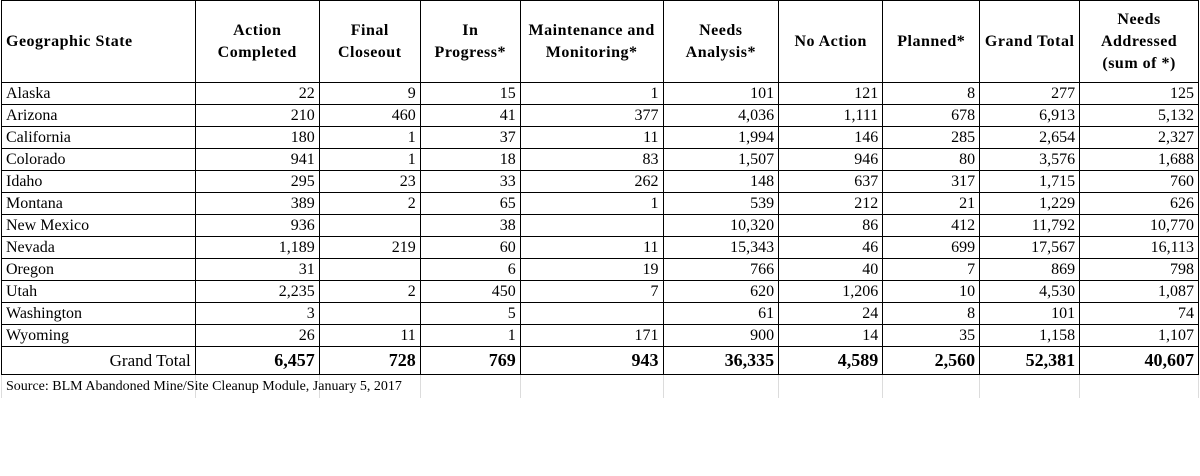 This screenshot has height=476, width=1200. What do you see at coordinates (1139, 291) in the screenshot?
I see `value-cell: 1,087` at bounding box center [1139, 291].